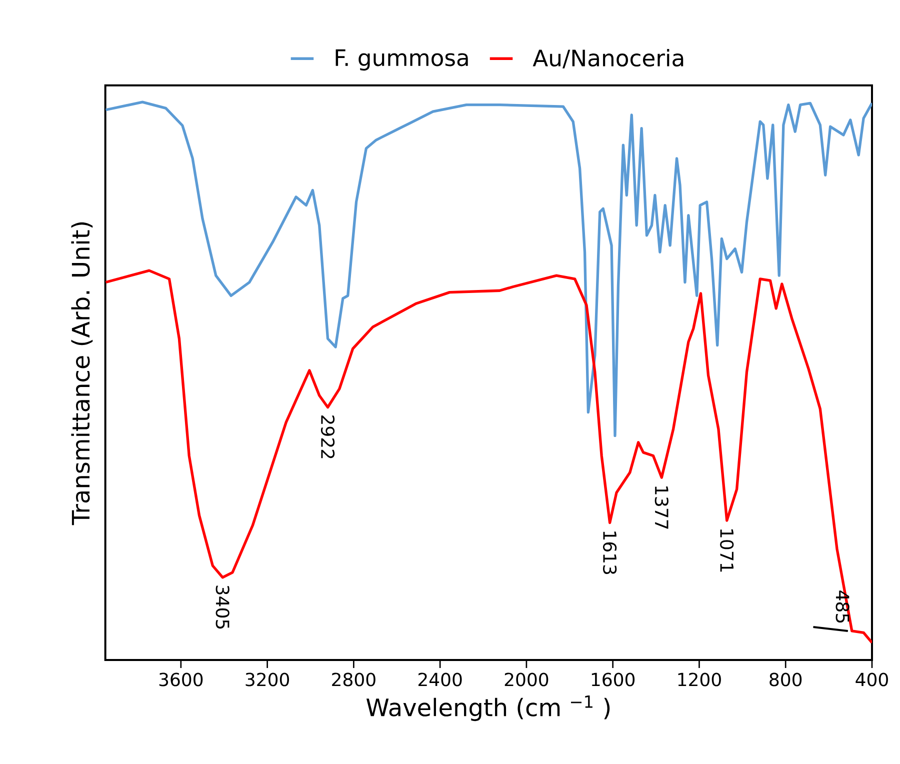 The image size is (900, 764). Describe the element at coordinates (440, 679) in the screenshot. I see `x-tick-label: 2400` at that location.